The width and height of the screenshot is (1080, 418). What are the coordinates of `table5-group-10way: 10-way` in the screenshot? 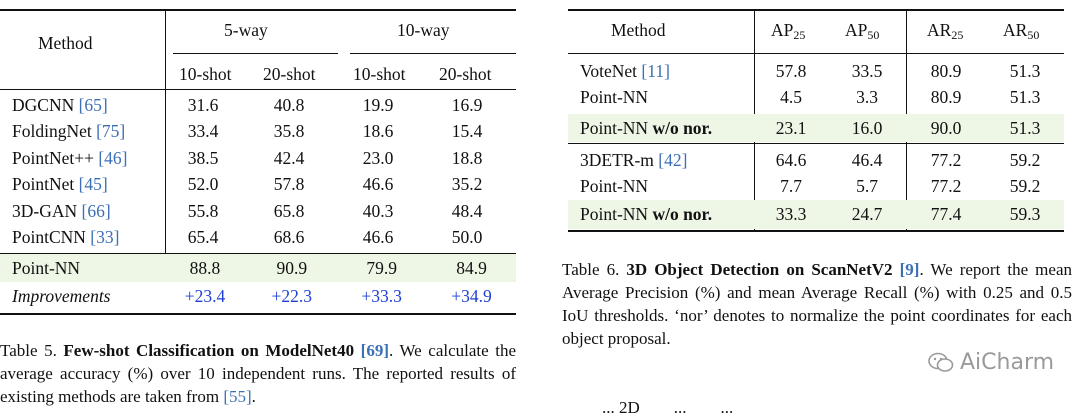 It's located at (423, 30).